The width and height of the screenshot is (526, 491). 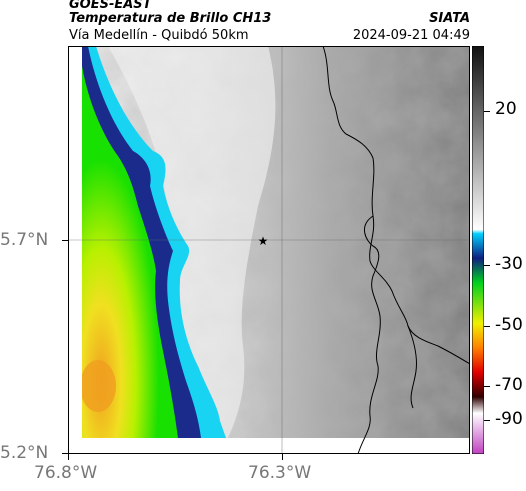 What do you see at coordinates (24, 453) in the screenshot?
I see `lat-label: 5.2°N` at bounding box center [24, 453].